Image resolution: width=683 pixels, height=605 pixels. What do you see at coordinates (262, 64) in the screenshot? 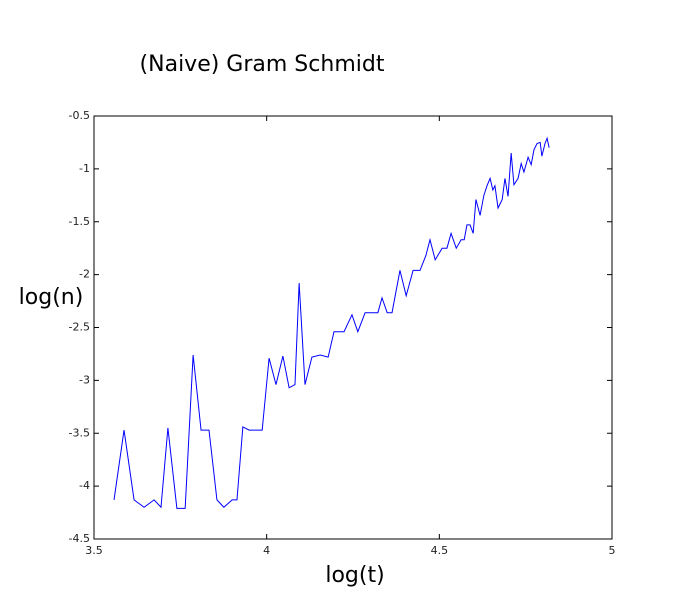
I see `chart-title: (Naive) Gram Schmidt` at bounding box center [262, 64].